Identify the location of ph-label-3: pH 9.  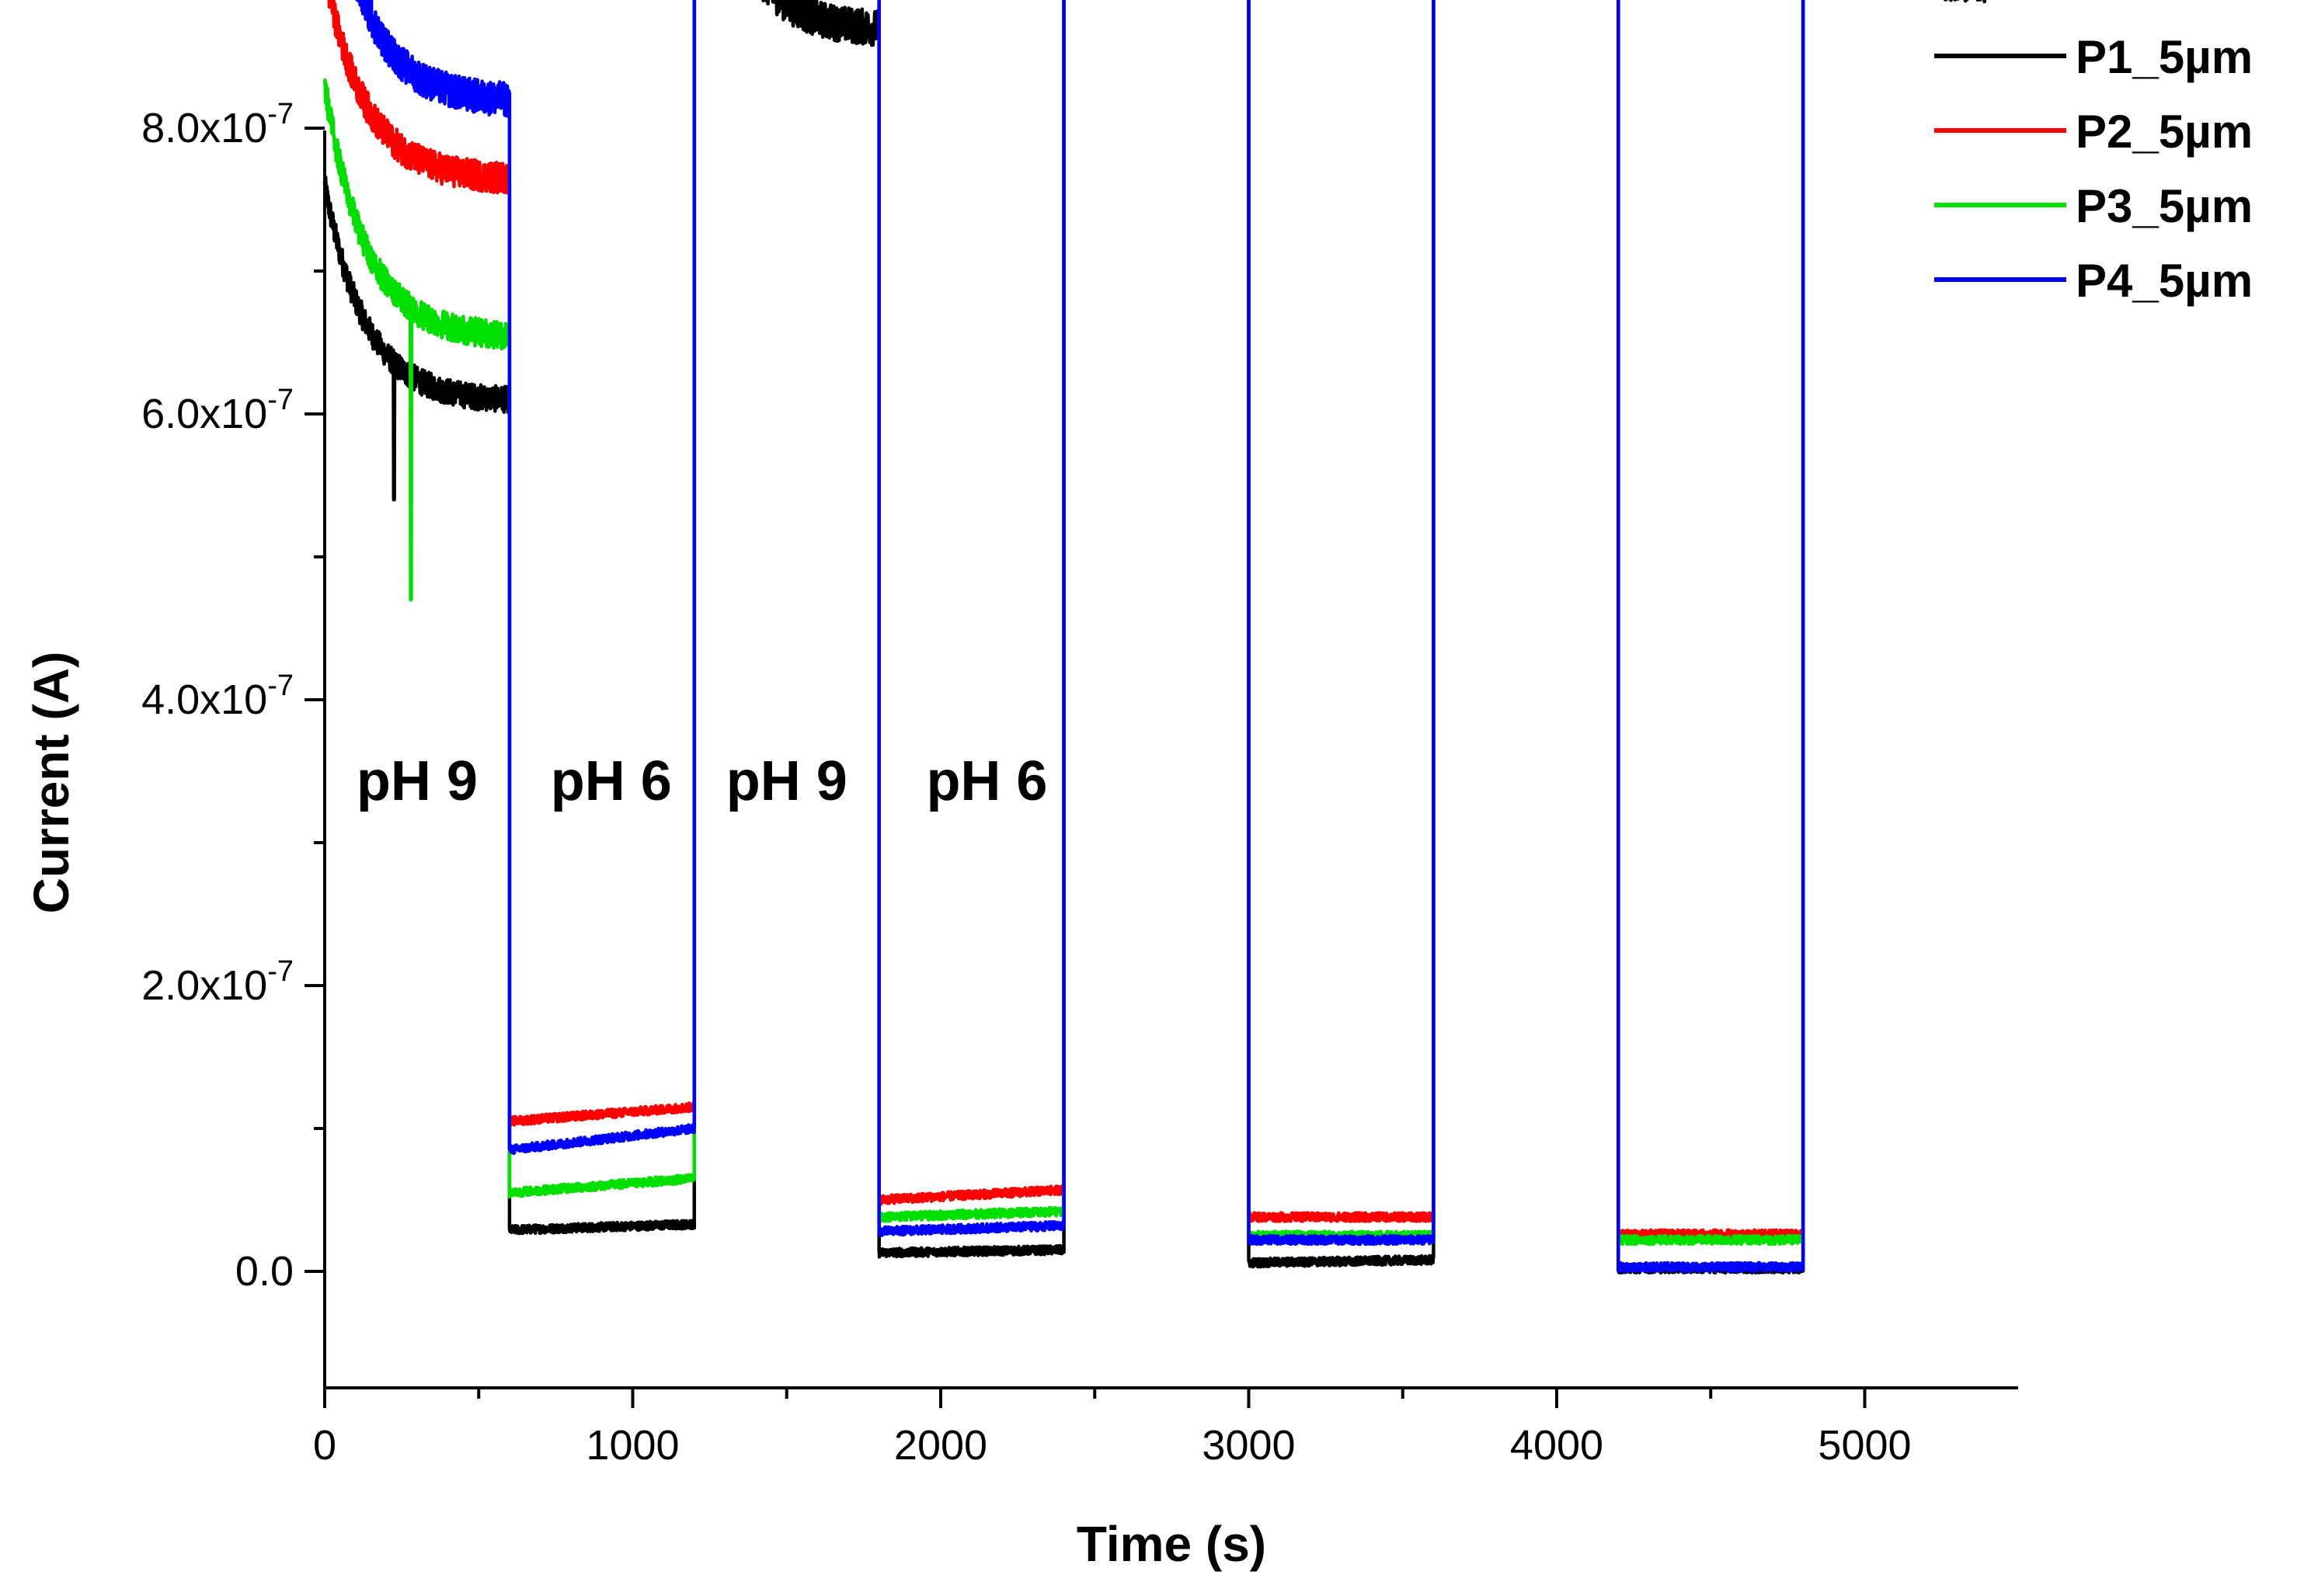
(786, 781).